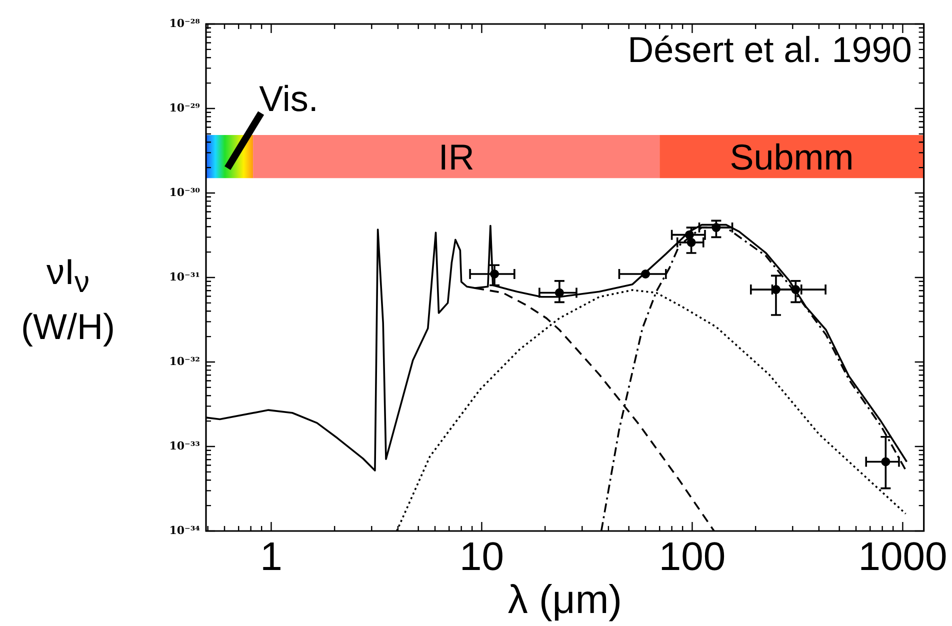  Describe the element at coordinates (903, 557) in the screenshot. I see `x-tick-label: 1000` at that location.